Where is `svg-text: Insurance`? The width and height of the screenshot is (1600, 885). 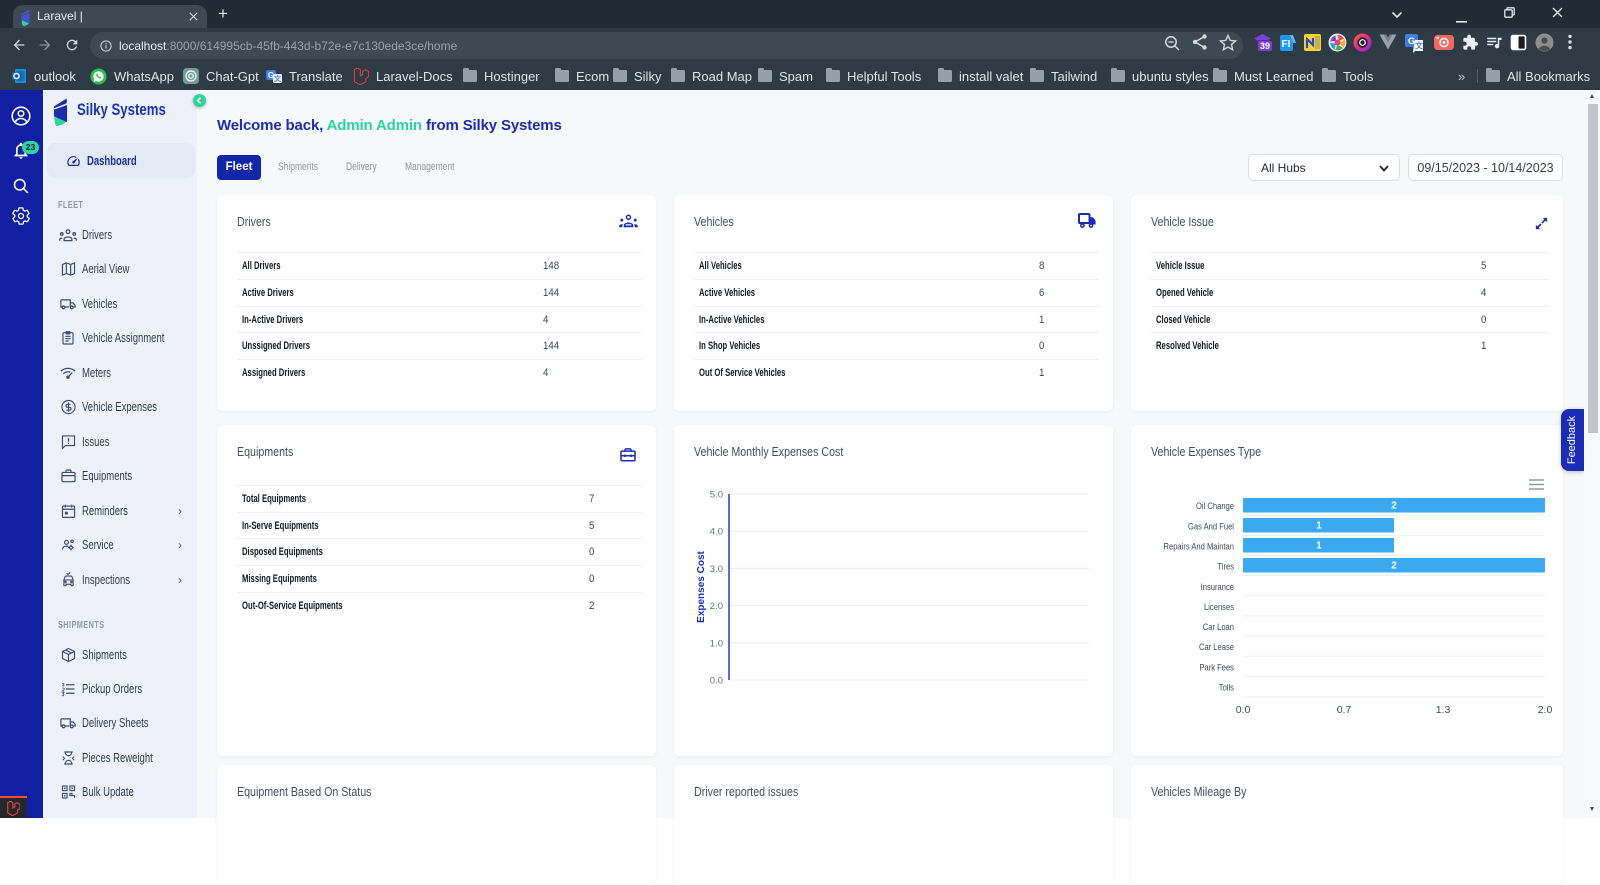
svg-text: Insurance is located at coordinates (1218, 586).